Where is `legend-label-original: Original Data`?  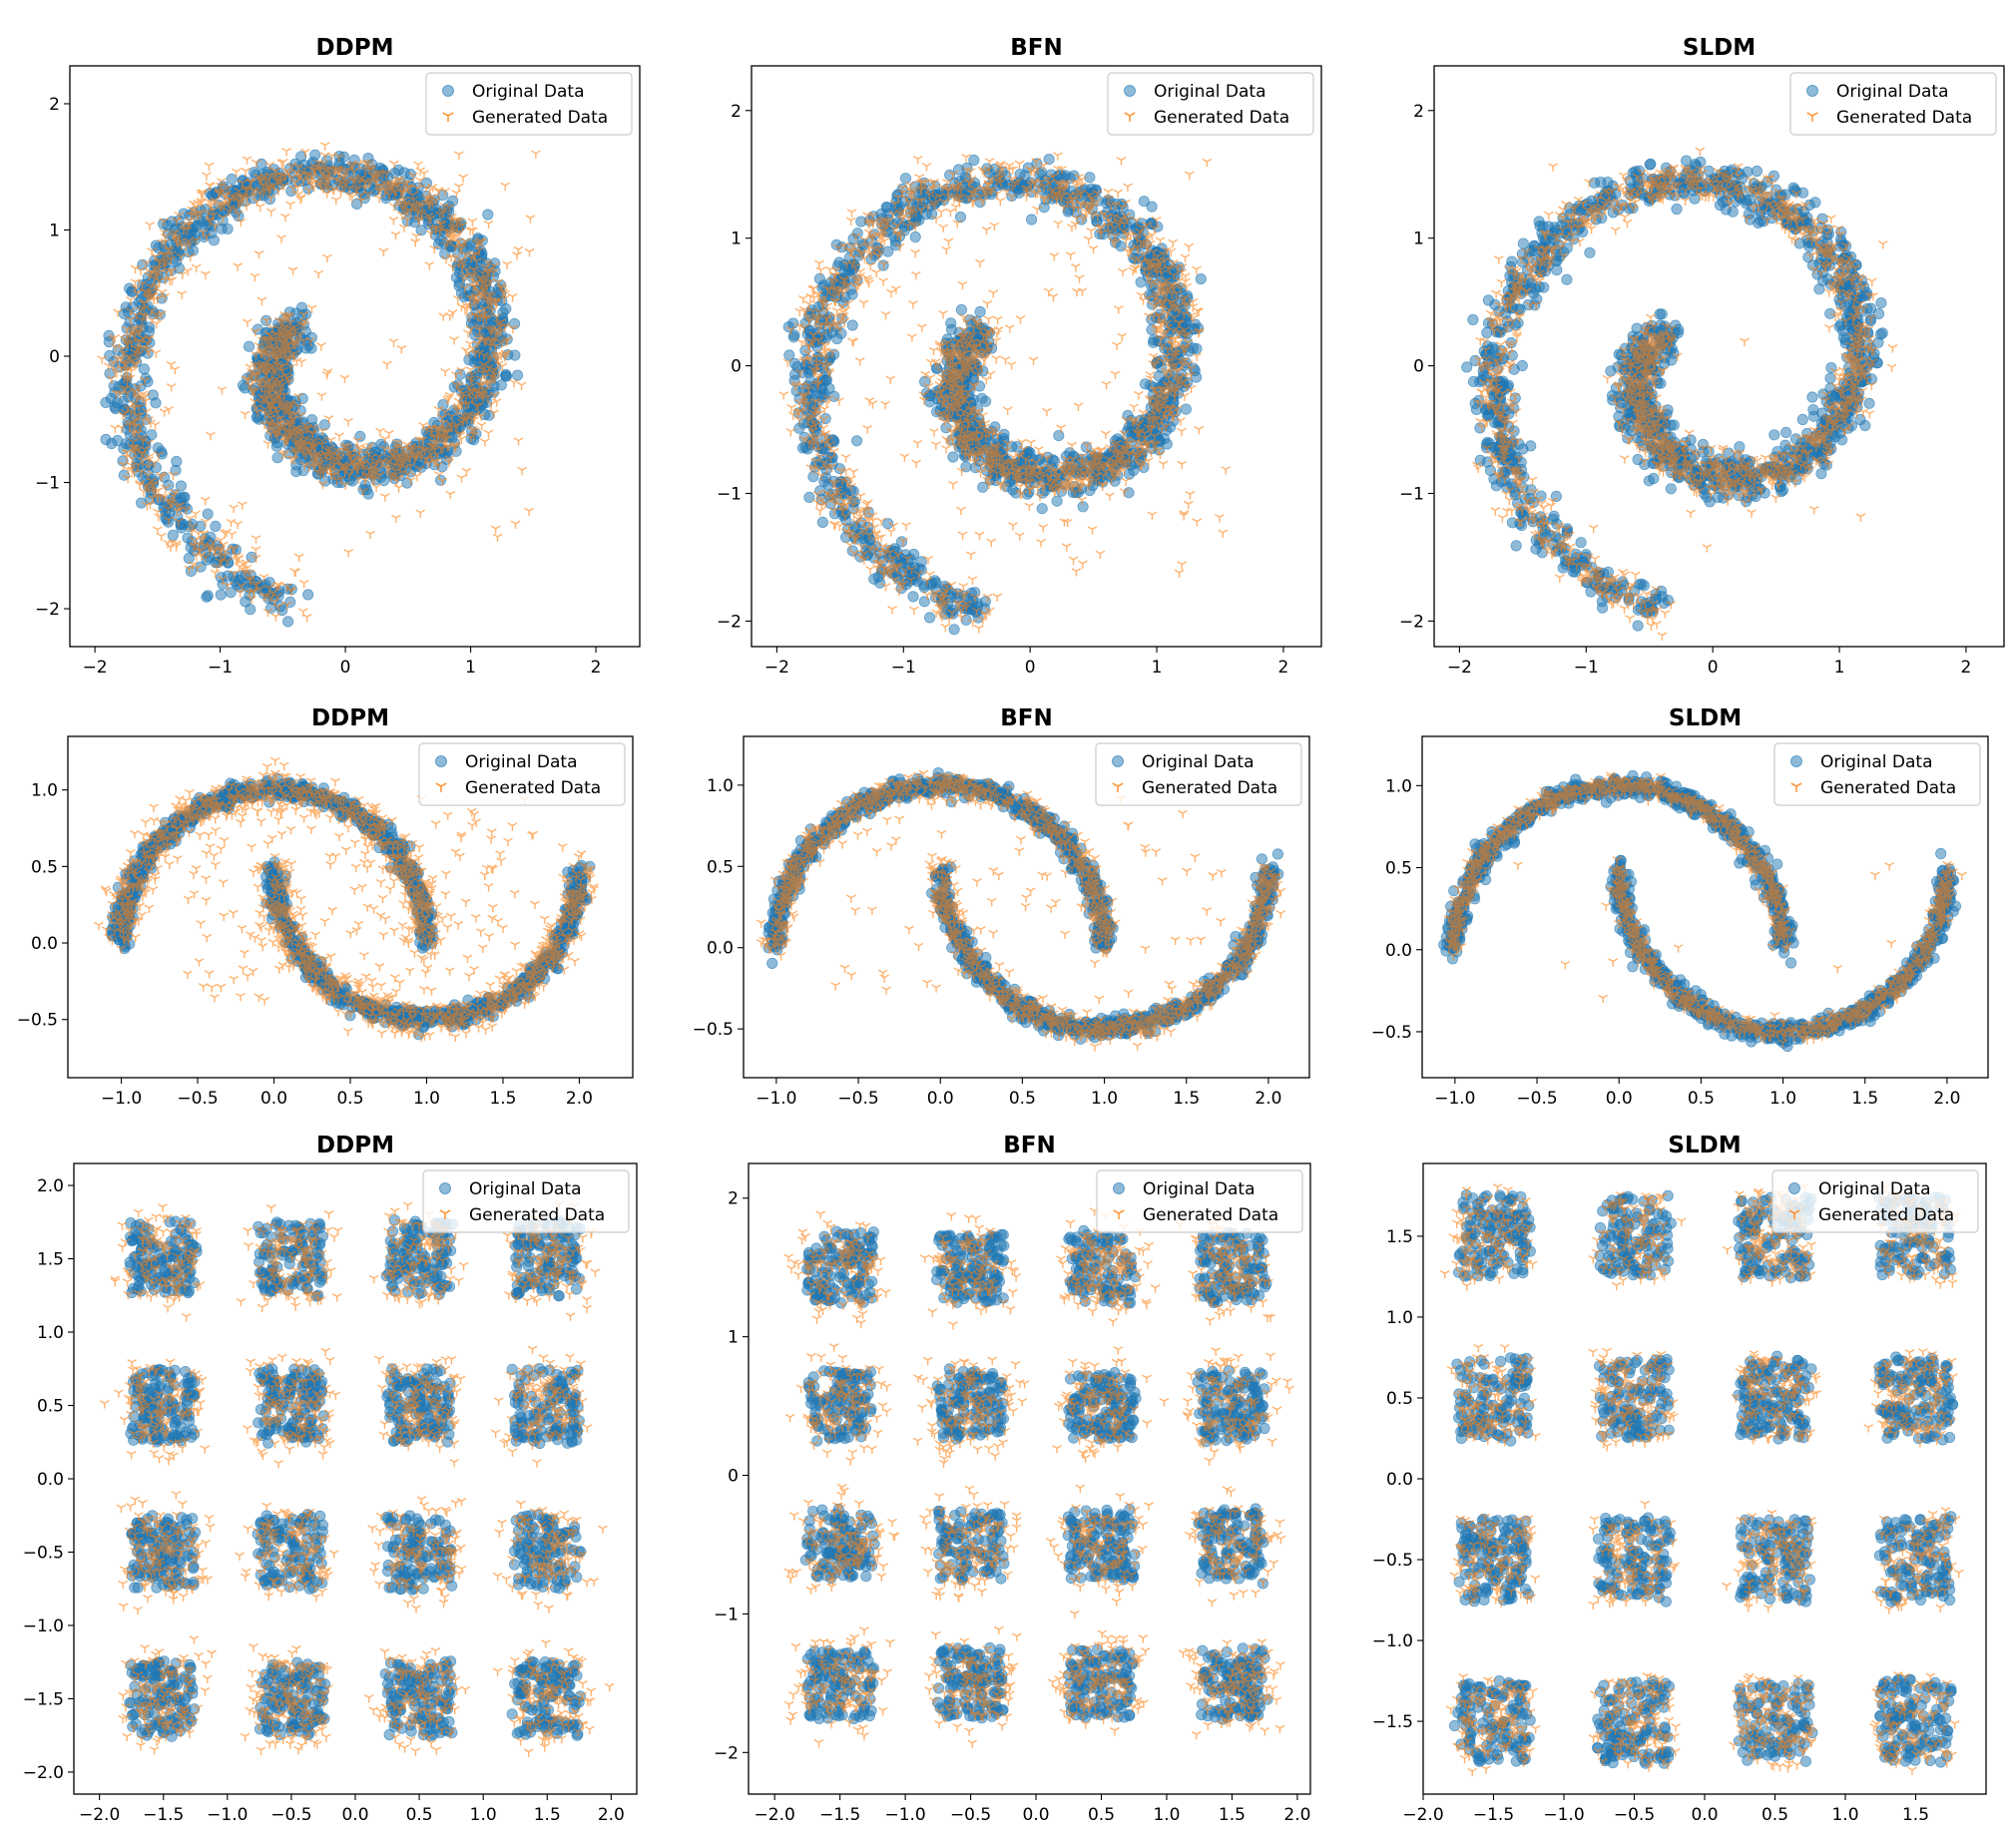
legend-label-original: Original Data is located at coordinates (1210, 92).